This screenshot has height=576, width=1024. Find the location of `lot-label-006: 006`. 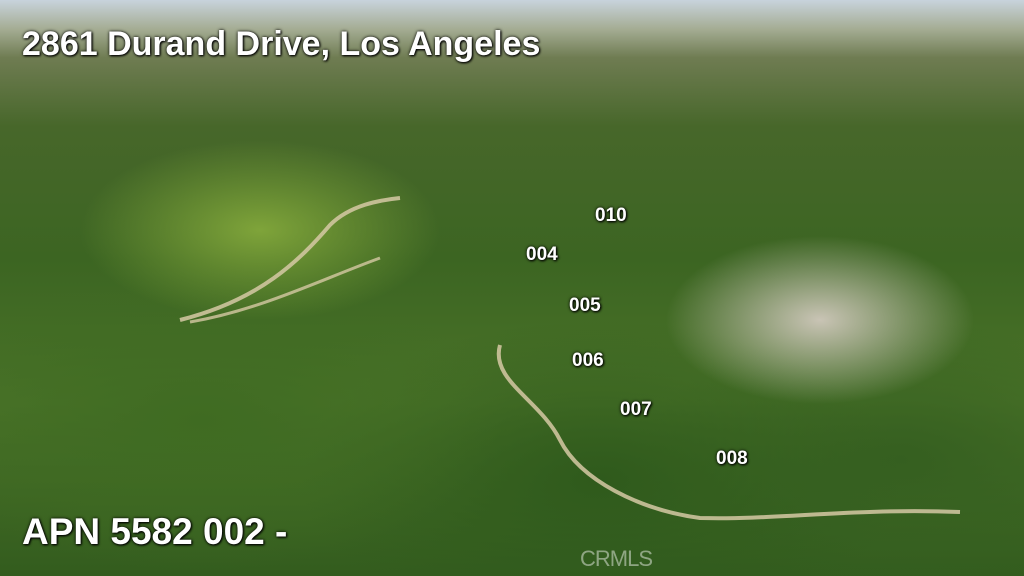

lot-label-006: 006 is located at coordinates (588, 360).